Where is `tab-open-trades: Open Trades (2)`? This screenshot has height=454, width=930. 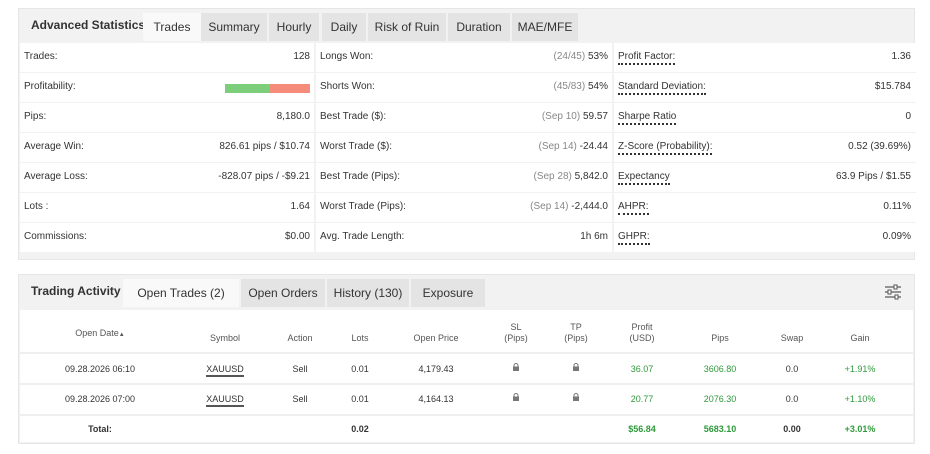 tab-open-trades: Open Trades (2) is located at coordinates (181, 293).